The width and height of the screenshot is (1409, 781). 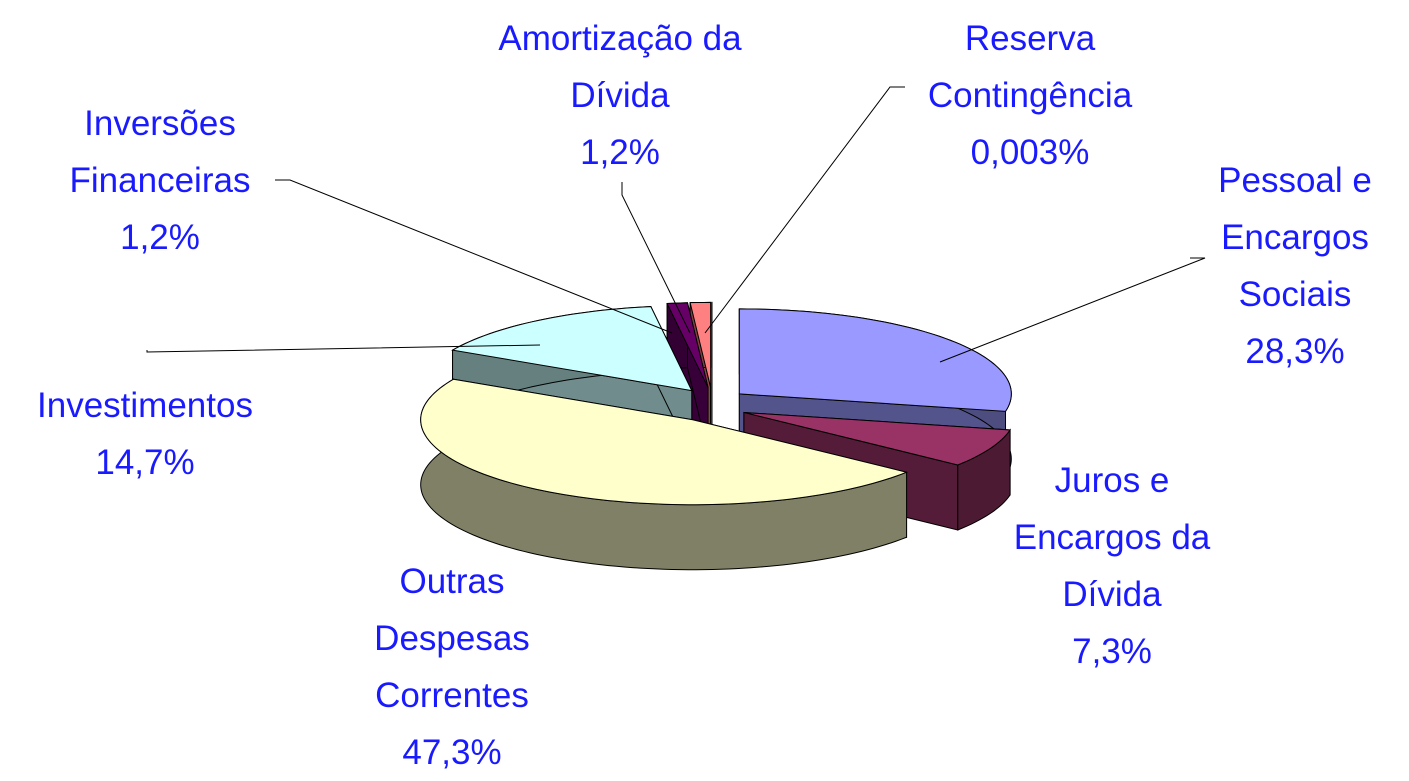 I want to click on slice-name: Investimentos, so click(x=147, y=405).